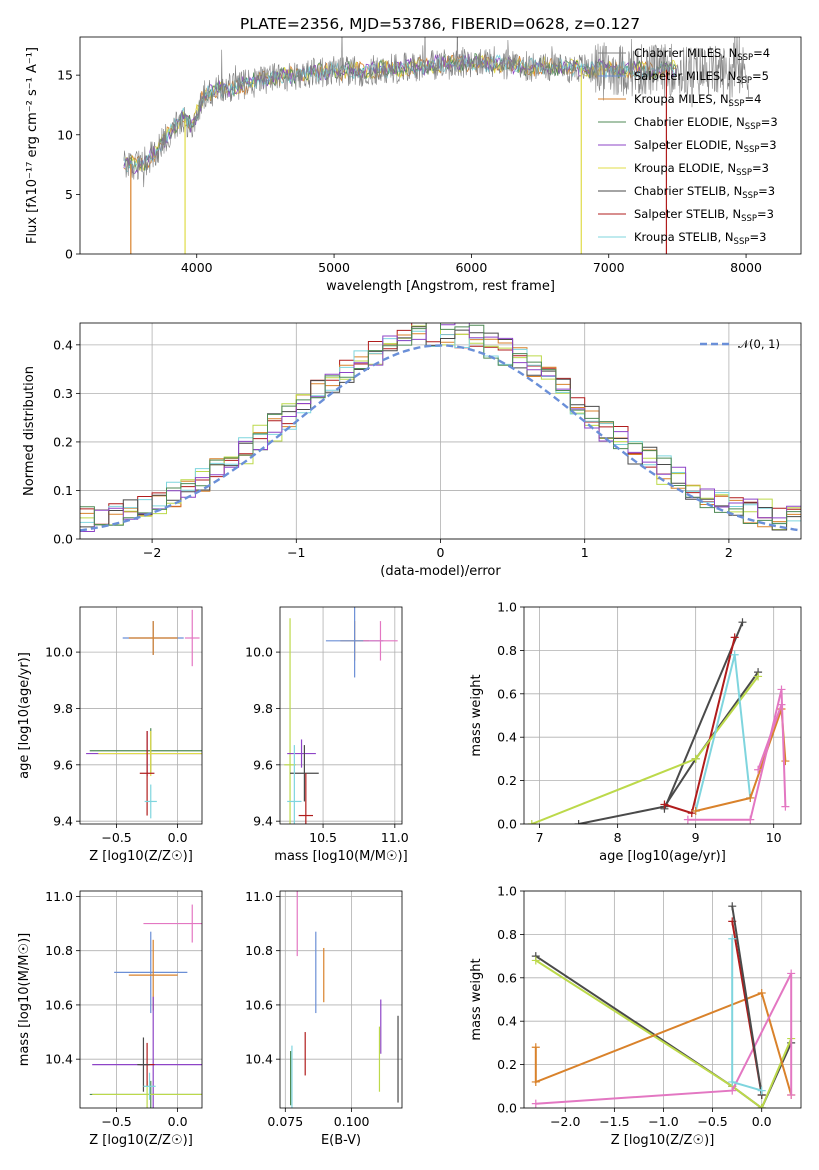 The image size is (819, 1170). I want to click on y-tick-label: 10, so click(65, 134).